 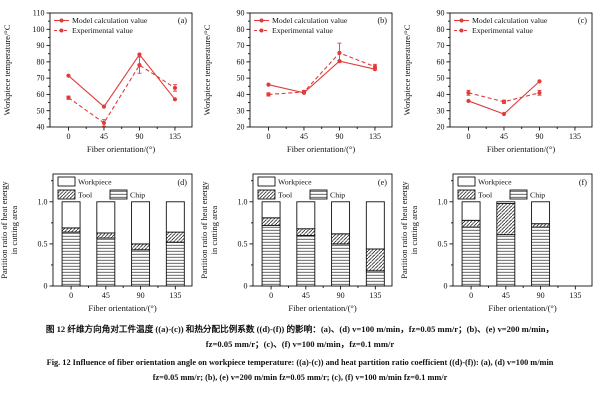 What do you see at coordinates (43, 201) in the screenshot?
I see `svg-text: 1.0` at bounding box center [43, 201].